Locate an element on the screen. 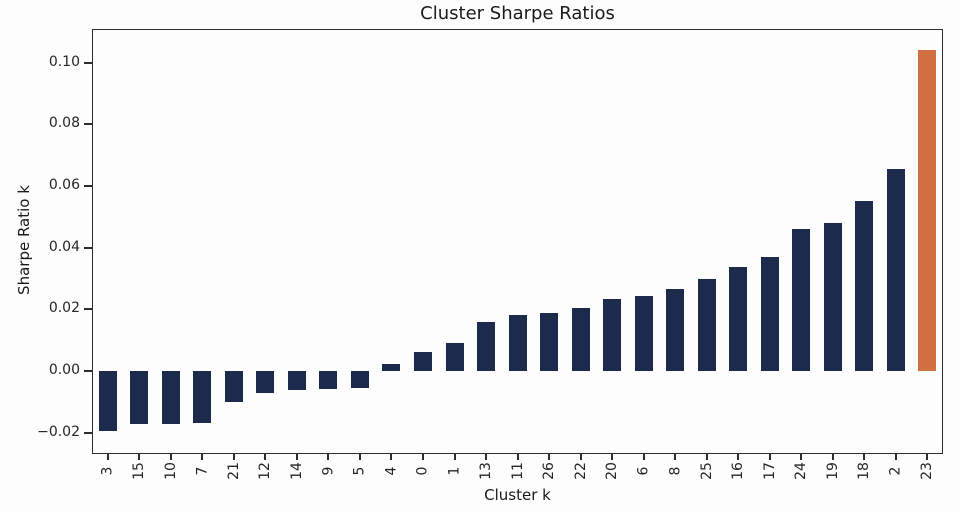  x-tick-label-cluster-7-text: 7 is located at coordinates (202, 471).